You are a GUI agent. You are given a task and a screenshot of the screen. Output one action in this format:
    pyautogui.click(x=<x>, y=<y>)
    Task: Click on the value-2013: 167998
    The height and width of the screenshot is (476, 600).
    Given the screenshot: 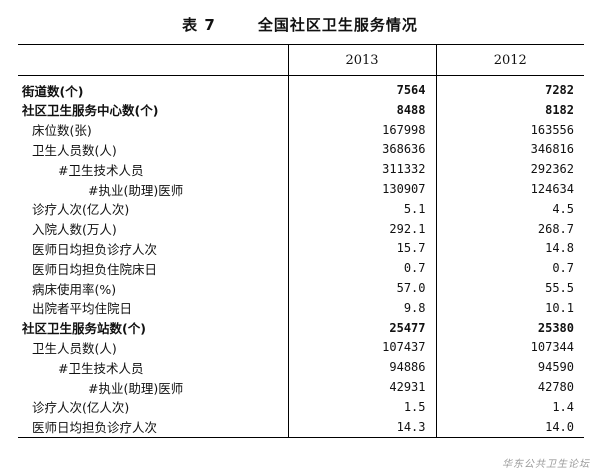 What is the action you would take?
    pyautogui.click(x=362, y=129)
    